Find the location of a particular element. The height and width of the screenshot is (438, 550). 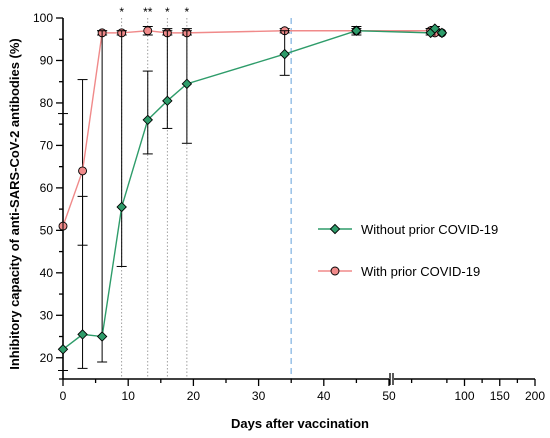

y-tick-label: 30 is located at coordinates (47, 315).